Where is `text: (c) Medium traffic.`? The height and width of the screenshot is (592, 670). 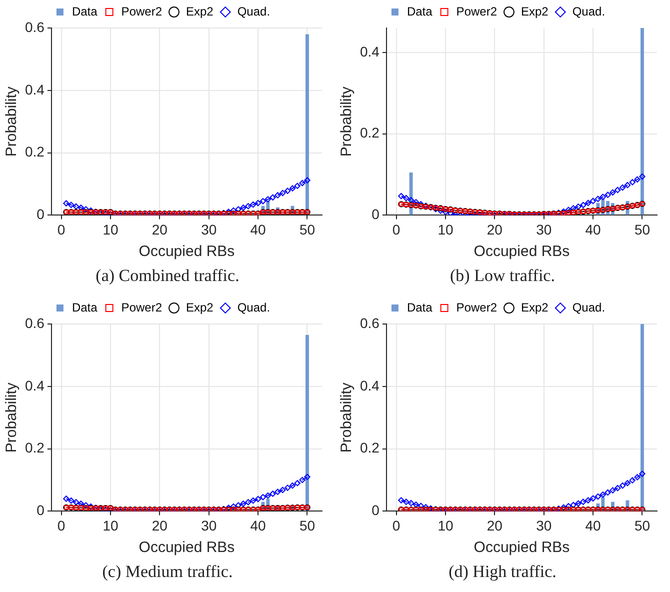
text: (c) Medium traffic. is located at coordinates (167, 572).